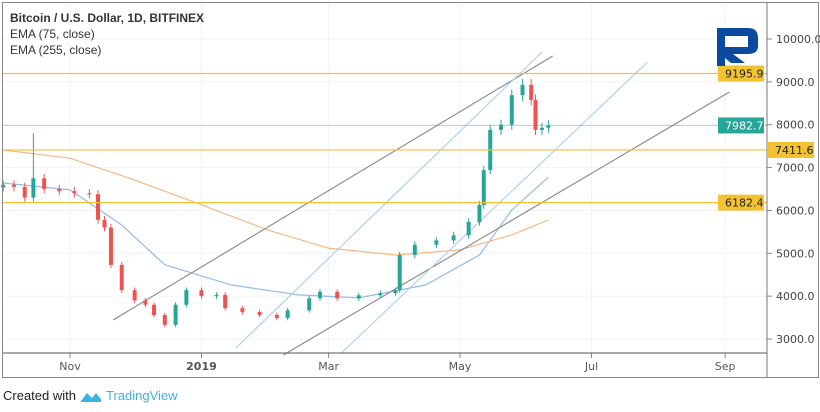 The image size is (820, 412). I want to click on x-tick-label: 2019, so click(201, 366).